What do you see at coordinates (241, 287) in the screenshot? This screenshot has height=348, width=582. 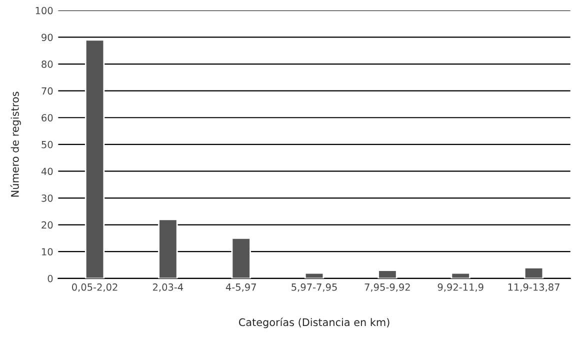 I see `x-tick-label: 4-5,97` at bounding box center [241, 287].